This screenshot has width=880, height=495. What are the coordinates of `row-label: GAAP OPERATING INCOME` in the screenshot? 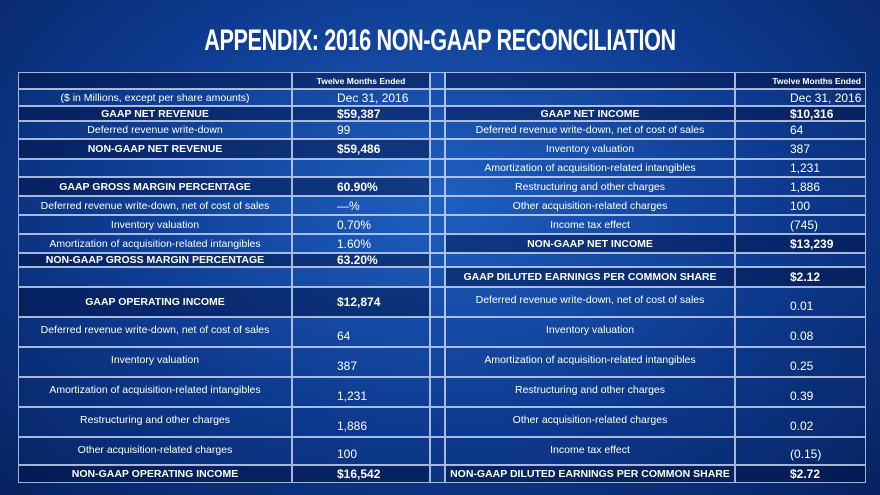 It's located at (155, 302).